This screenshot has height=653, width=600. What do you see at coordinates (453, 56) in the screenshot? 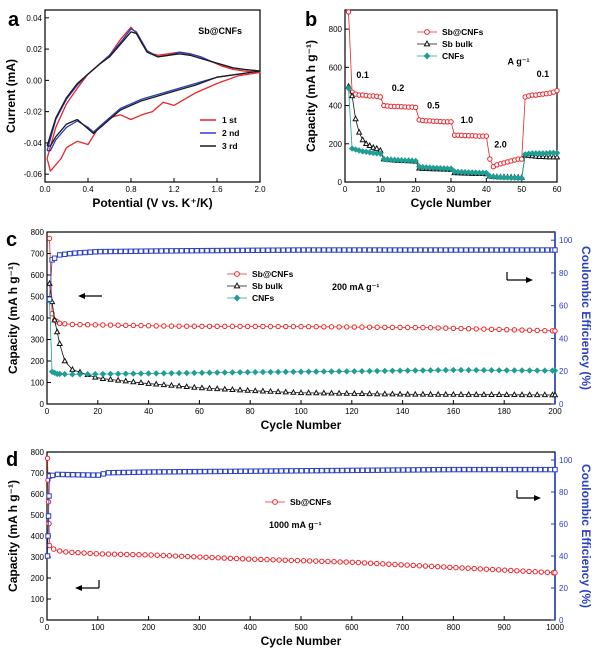
I see `legend-label: CNFs` at bounding box center [453, 56].